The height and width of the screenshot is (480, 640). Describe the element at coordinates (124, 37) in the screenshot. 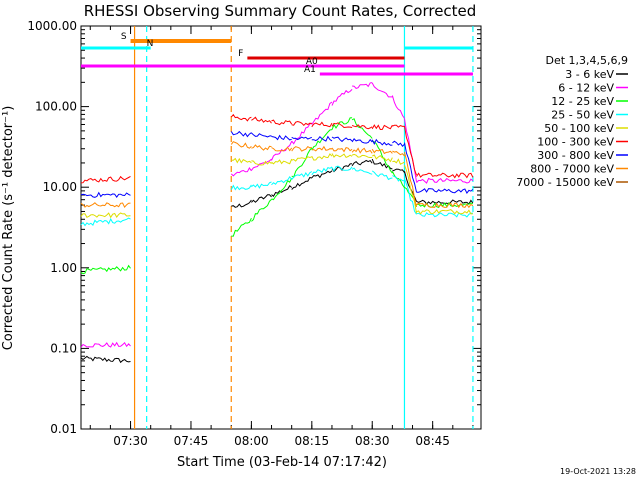

I see `event-flag-label: S` at that location.